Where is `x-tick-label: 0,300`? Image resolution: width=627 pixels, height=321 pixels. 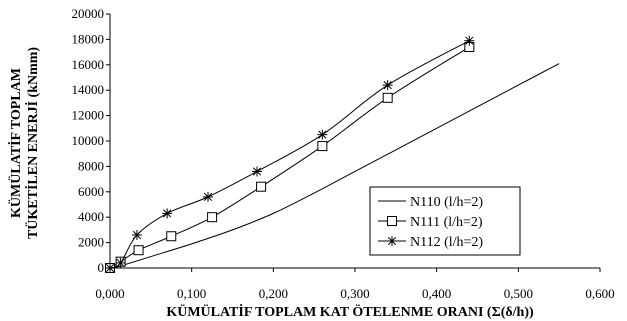
x-tick-label: 0,300 is located at coordinates (354, 293).